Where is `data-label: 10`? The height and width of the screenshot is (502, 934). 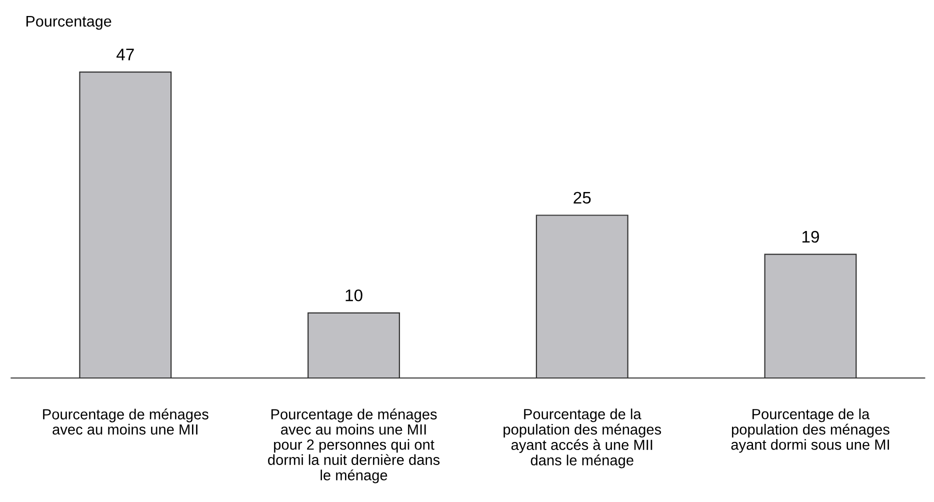
data-label: 10 is located at coordinates (354, 295).